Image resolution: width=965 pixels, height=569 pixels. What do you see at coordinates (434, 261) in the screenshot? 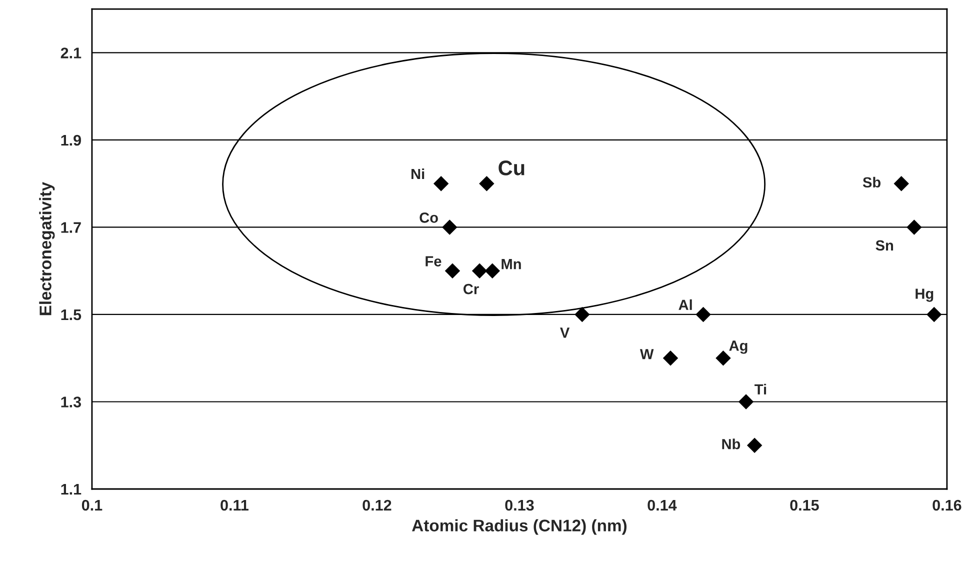
I see `annotation: Fe` at bounding box center [434, 261].